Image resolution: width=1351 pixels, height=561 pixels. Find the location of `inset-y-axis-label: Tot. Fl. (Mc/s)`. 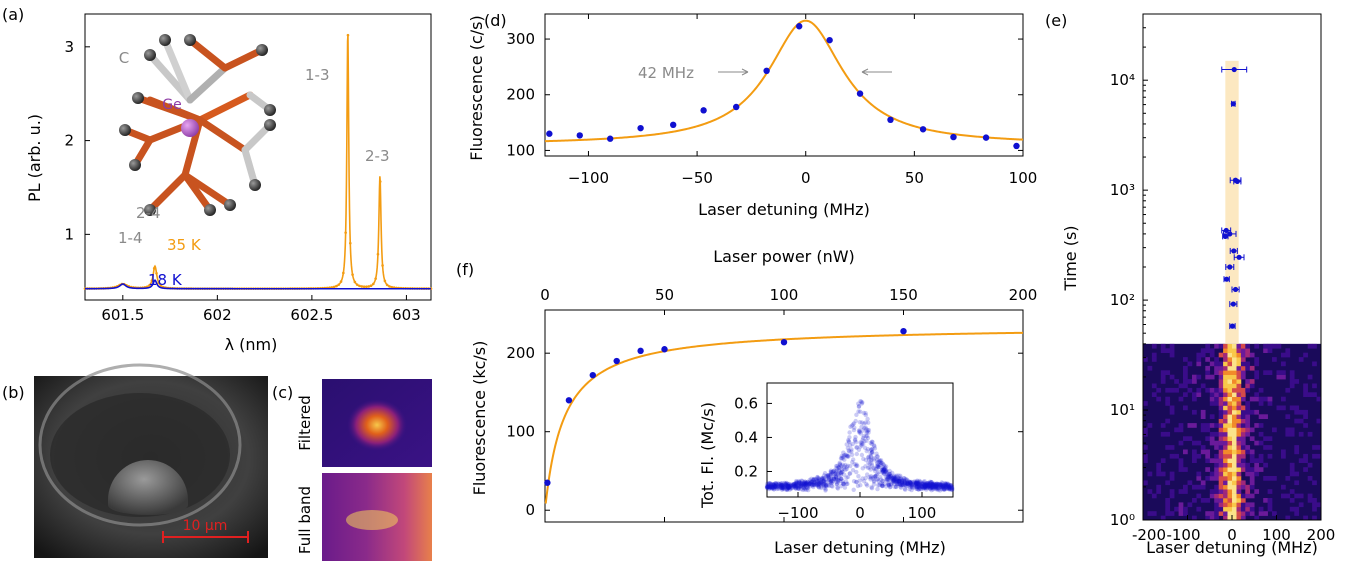

inset-y-axis-label: Tot. Fl. (Mc/s) is located at coordinates (707, 455).